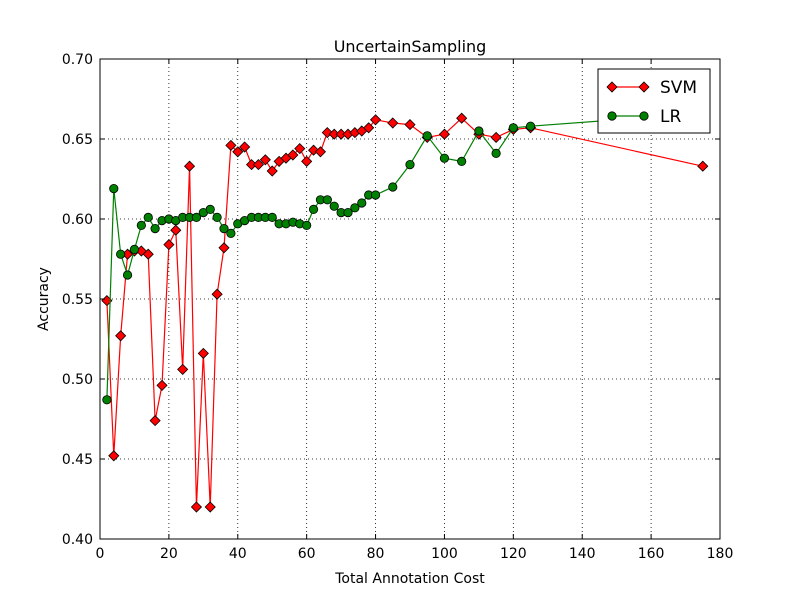 The image size is (800, 600). I want to click on y-tick-label: 0.65, so click(77, 140).